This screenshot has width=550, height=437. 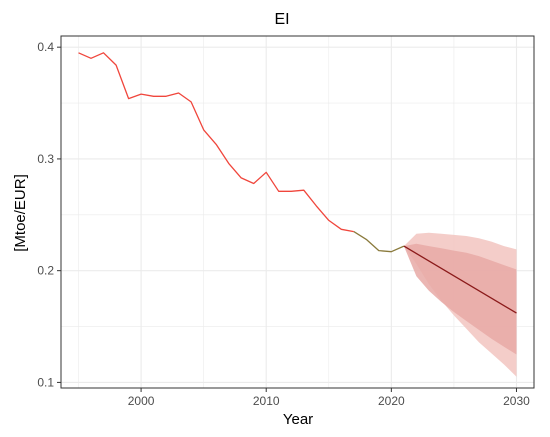 What do you see at coordinates (266, 401) in the screenshot?
I see `x-tick-label: 2010` at bounding box center [266, 401].